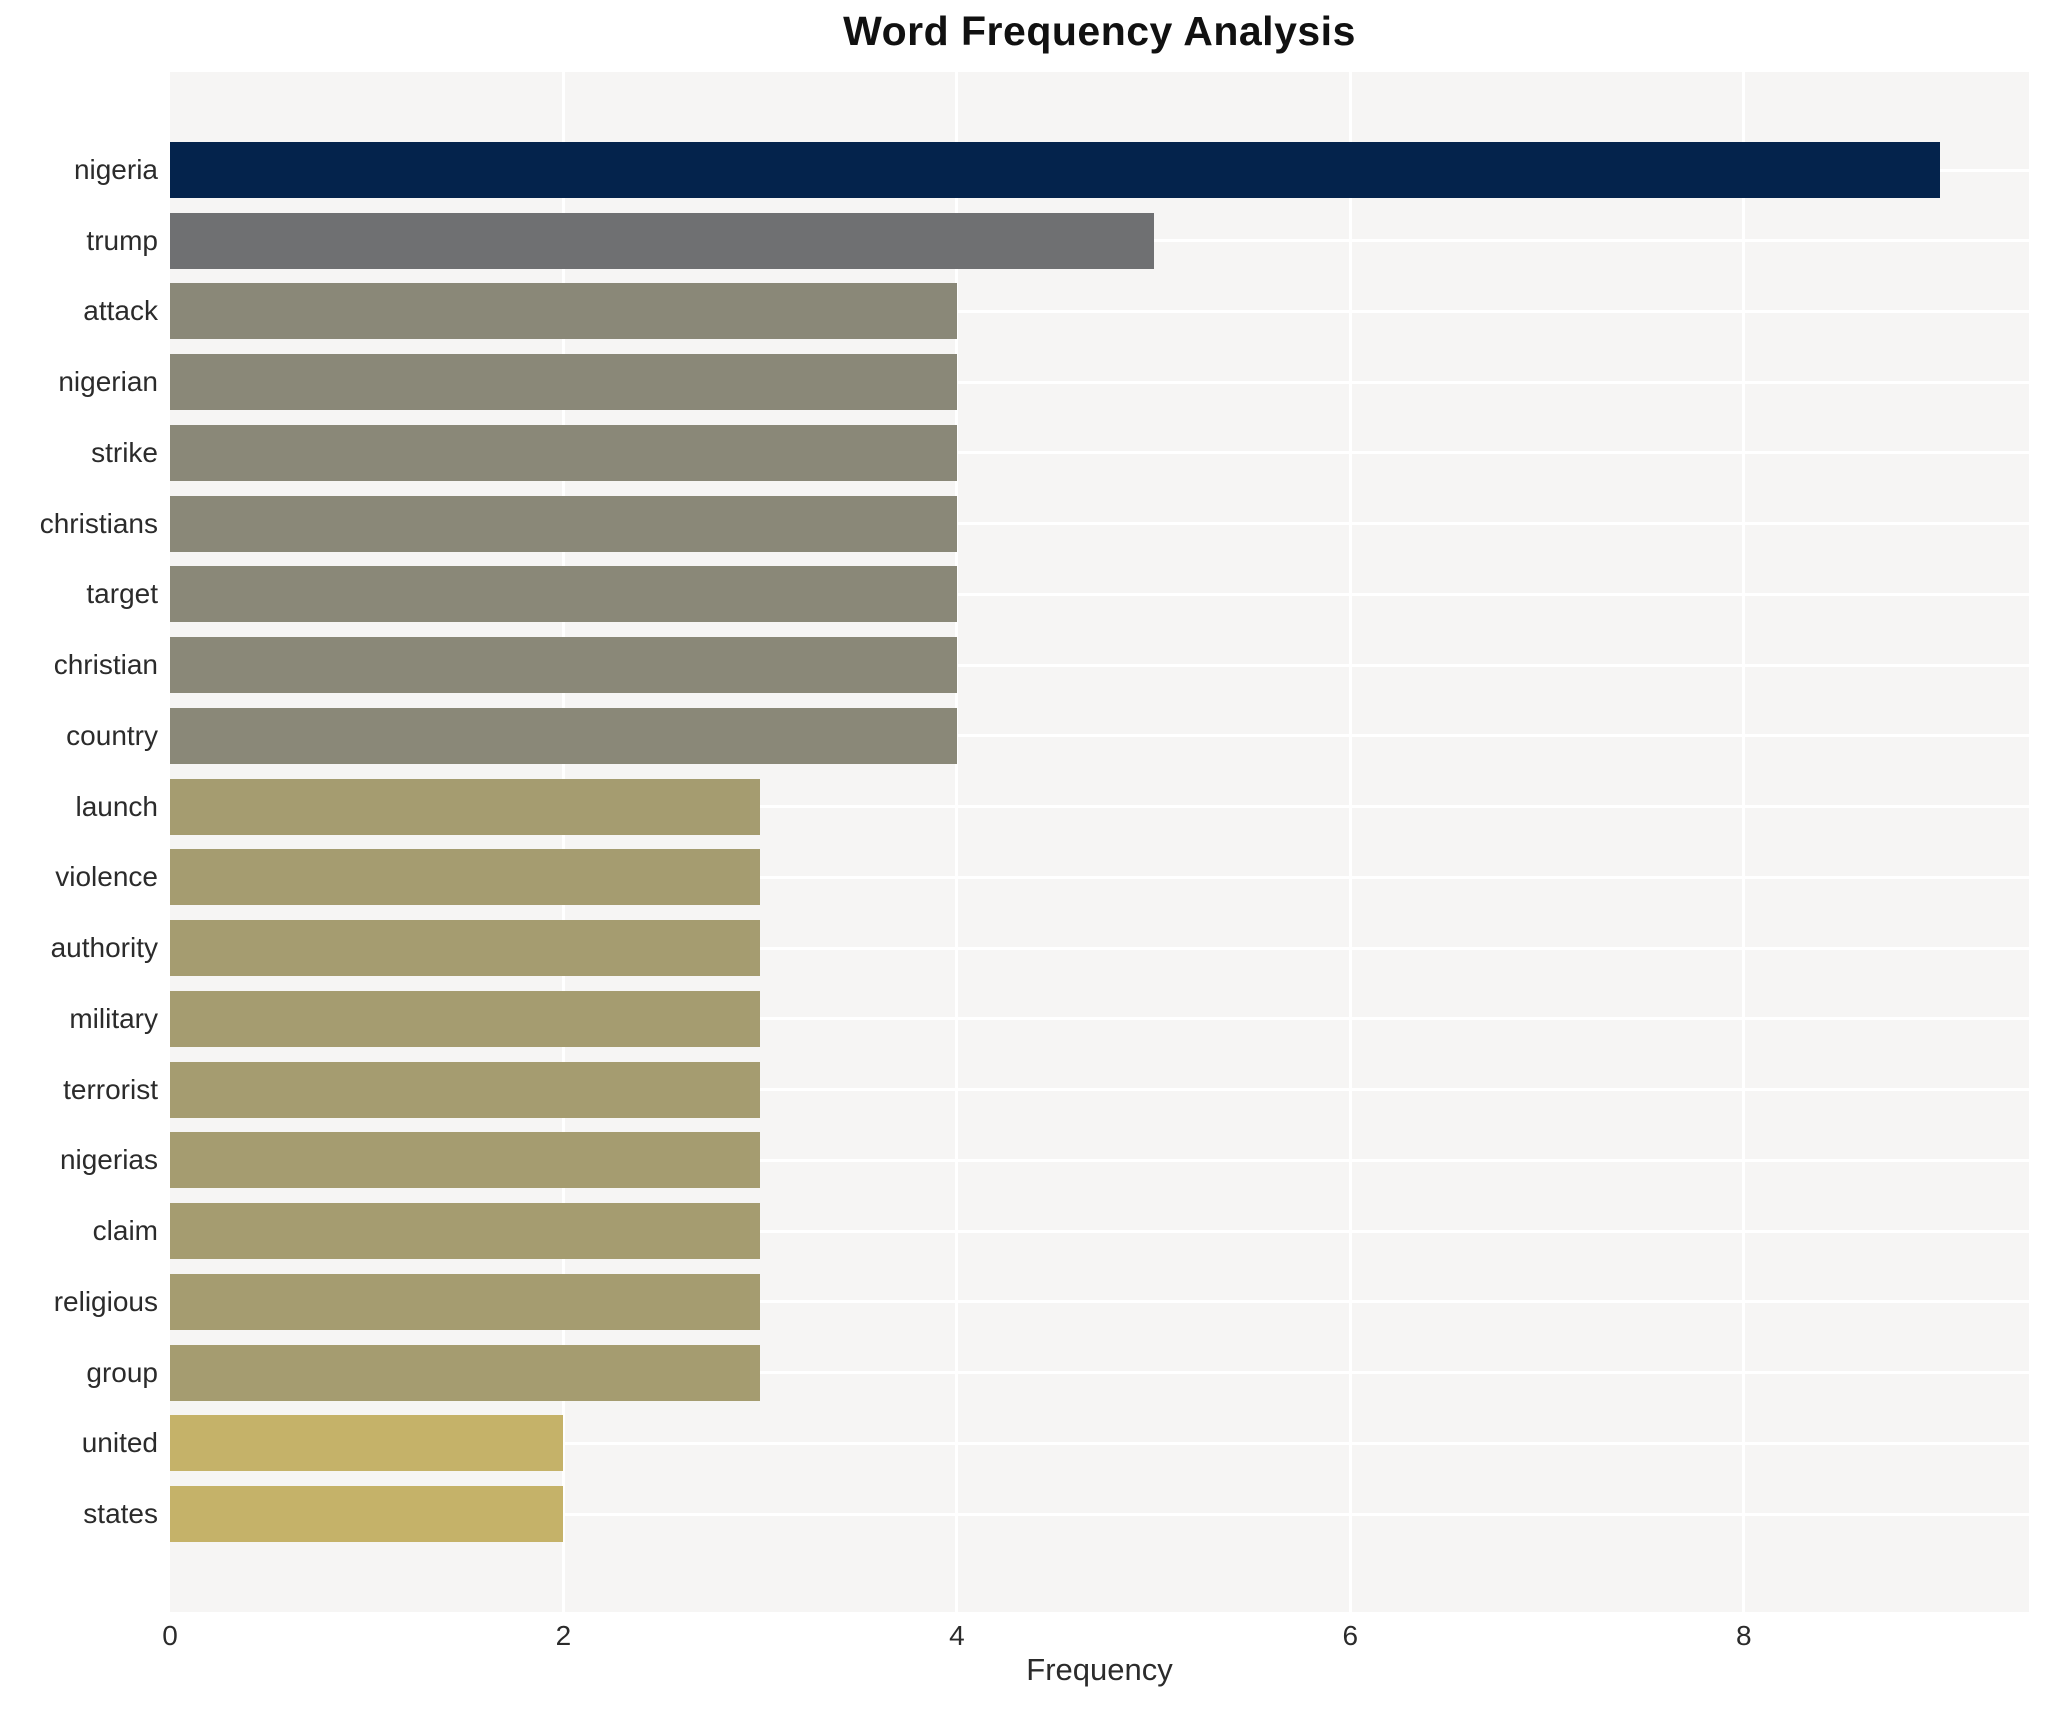  I want to click on y-tick-label-united: united, so click(119, 1443).